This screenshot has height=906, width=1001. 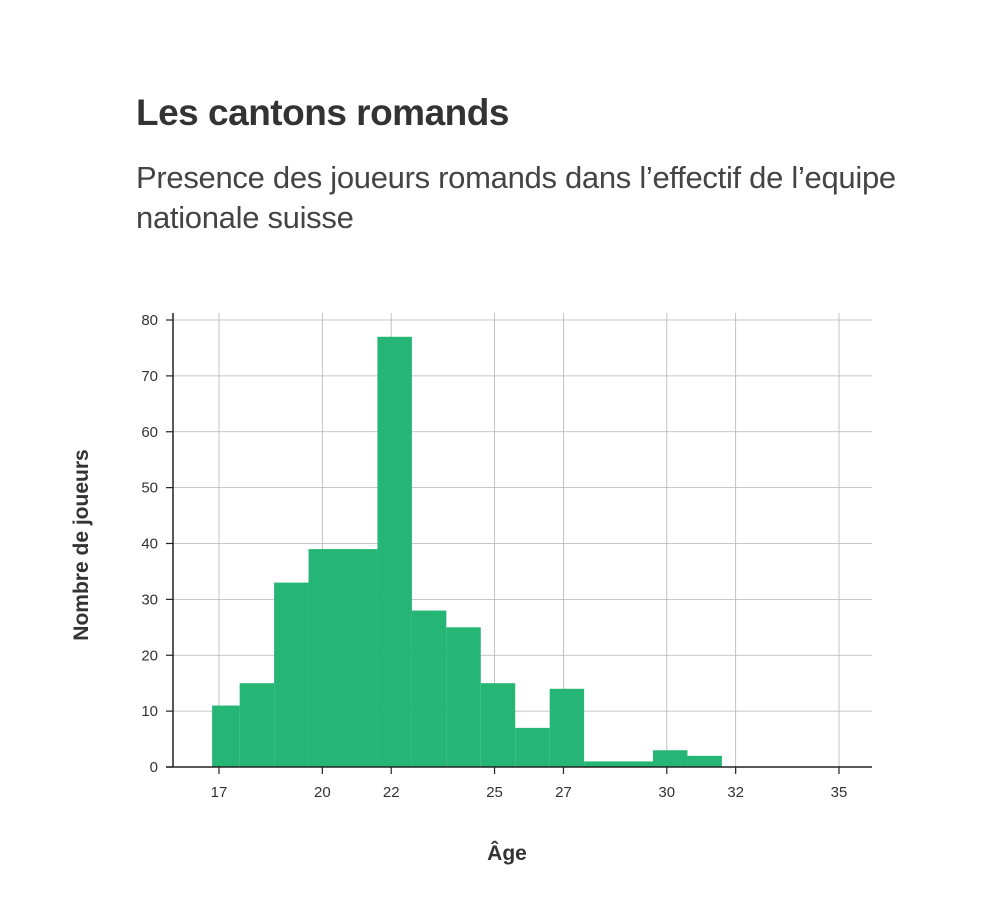 What do you see at coordinates (149, 432) in the screenshot?
I see `y-tick-label: 60` at bounding box center [149, 432].